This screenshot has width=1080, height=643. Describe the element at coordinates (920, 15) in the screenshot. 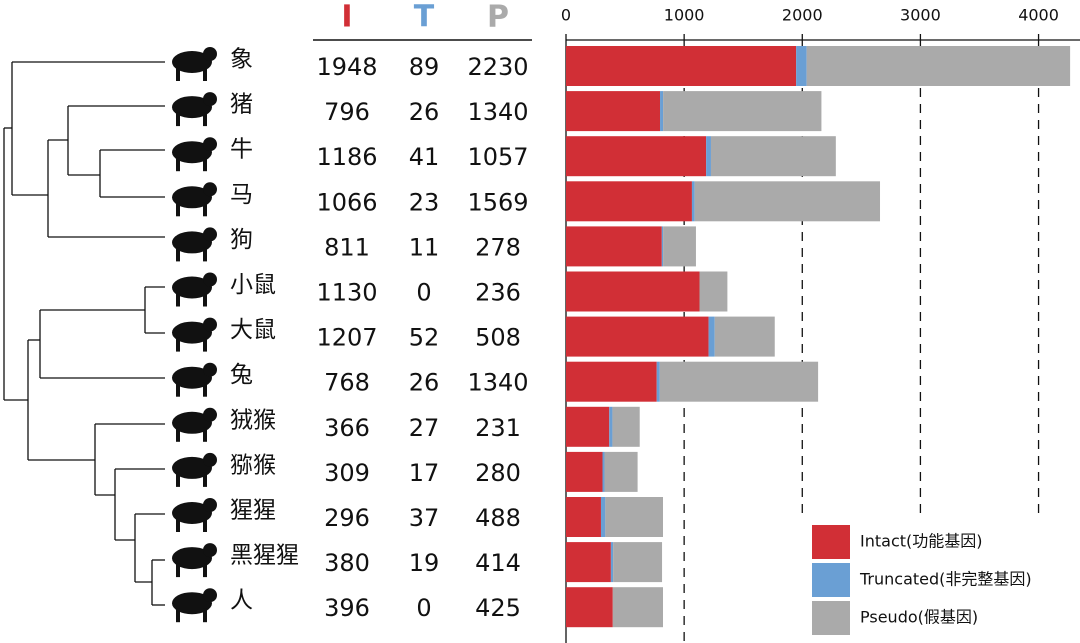

I see `x-tick-label: 3000` at that location.